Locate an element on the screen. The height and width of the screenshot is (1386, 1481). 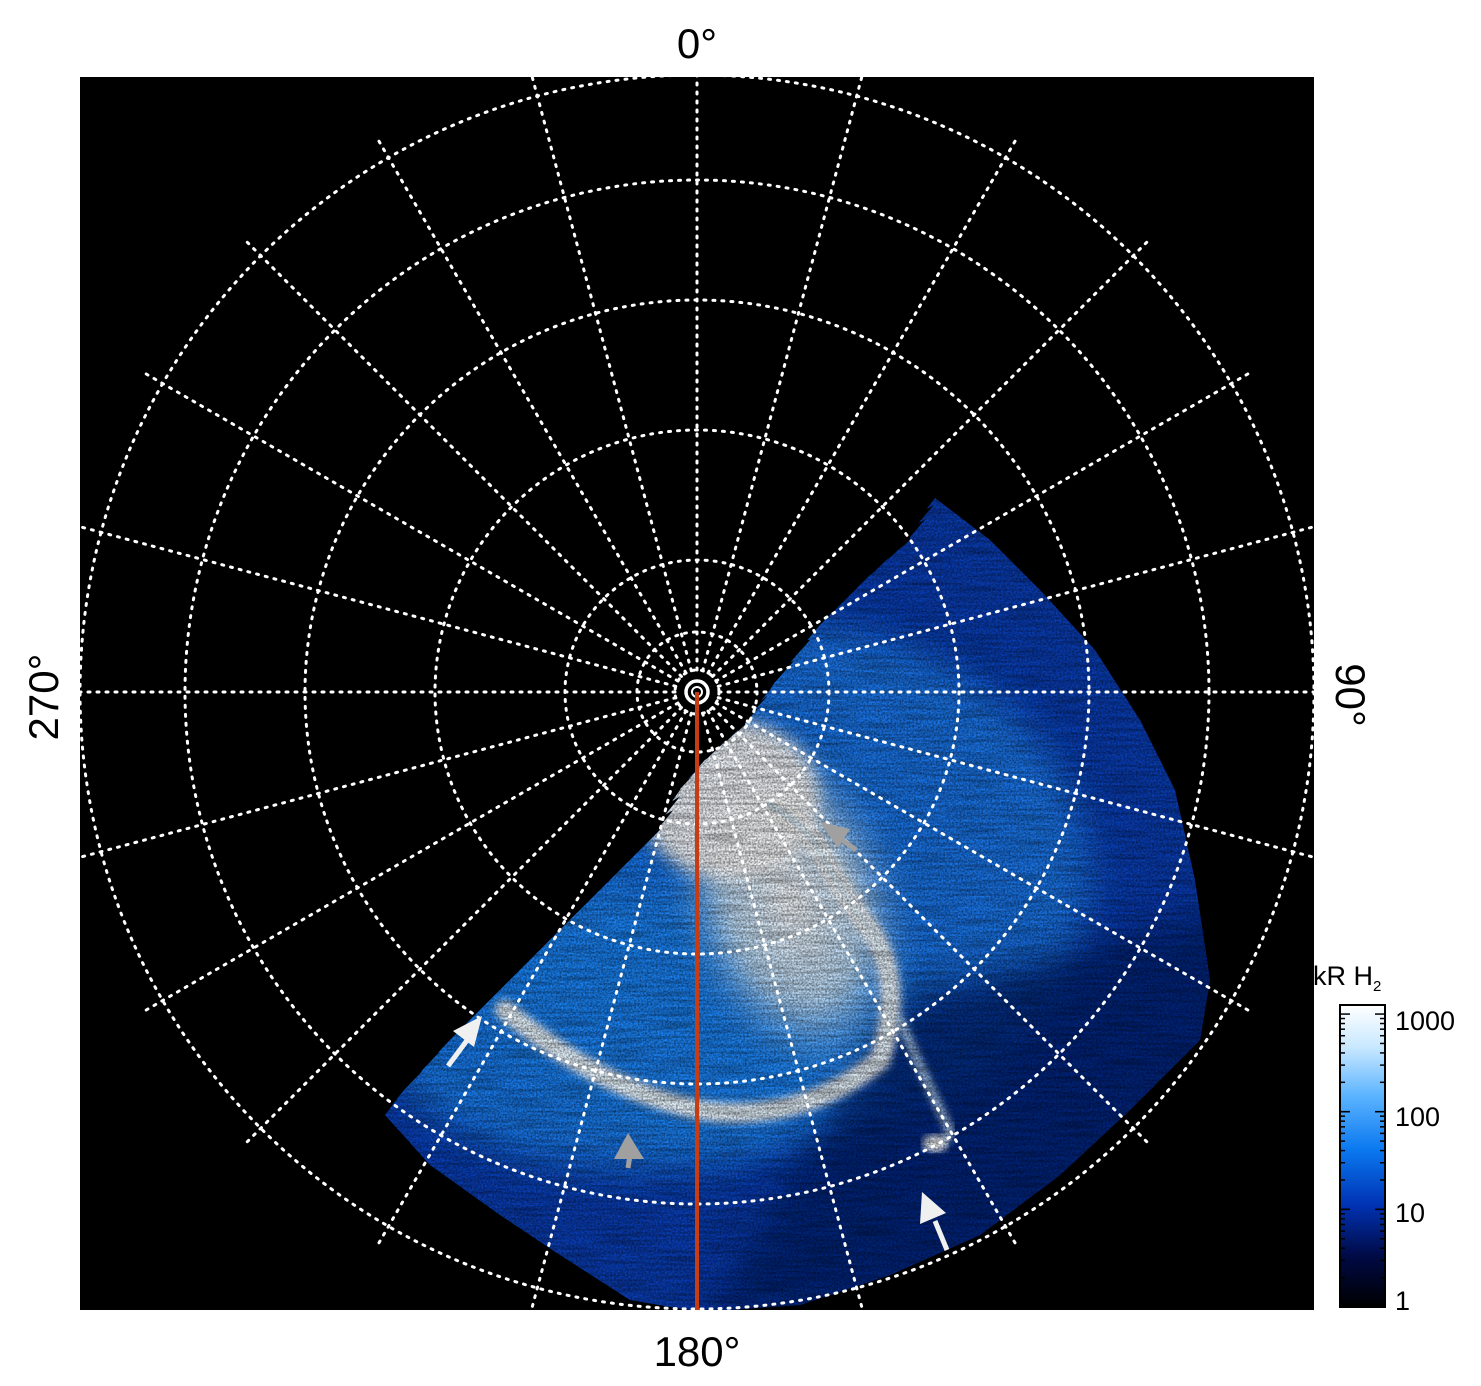
colorbar-tick-1: 1 is located at coordinates (1402, 1301).